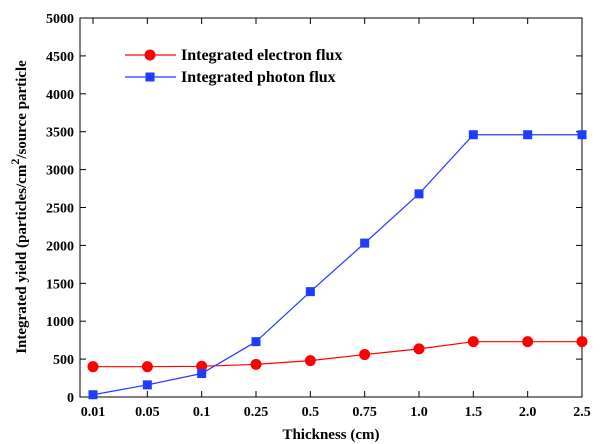 The height and width of the screenshot is (444, 600). What do you see at coordinates (60, 171) in the screenshot?
I see `y-tick-label: 3000` at bounding box center [60, 171].